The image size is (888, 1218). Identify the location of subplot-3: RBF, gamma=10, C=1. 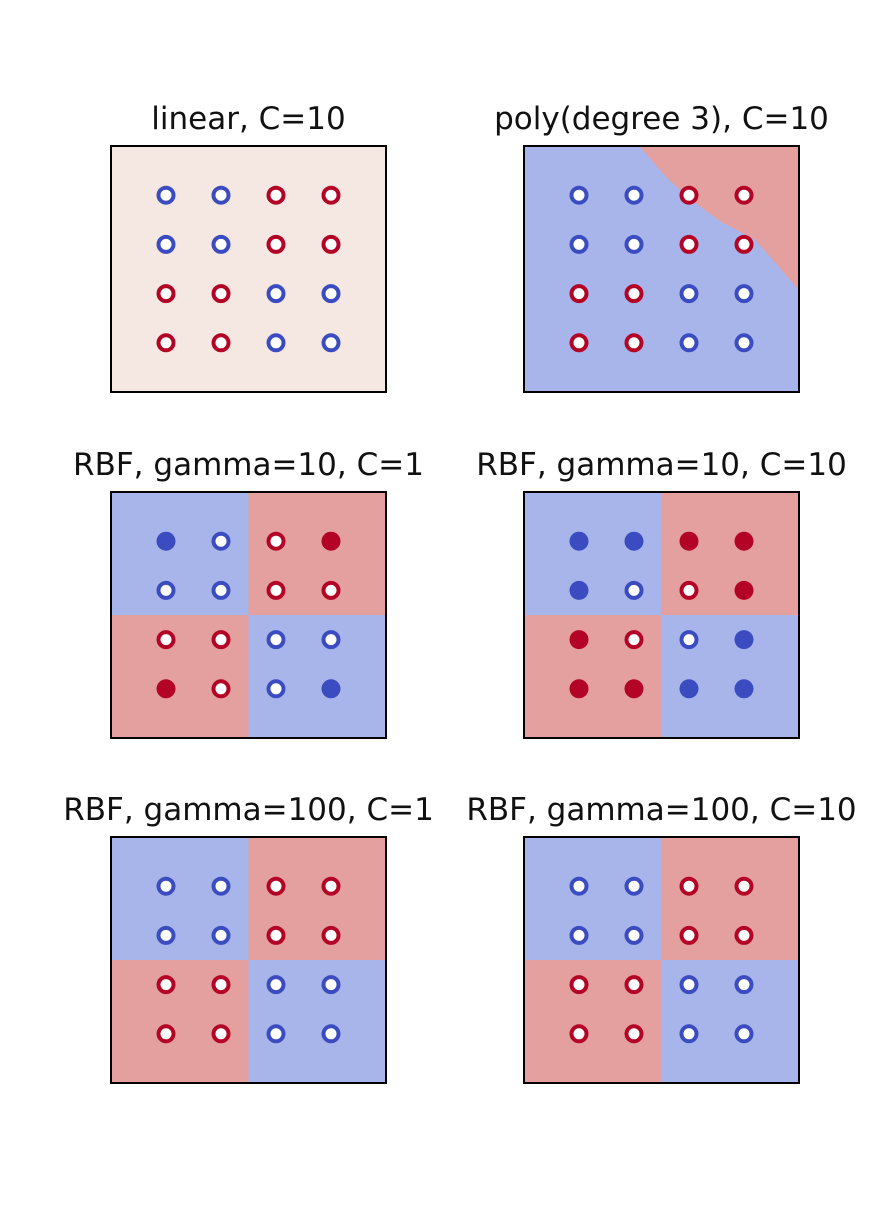
(248, 593).